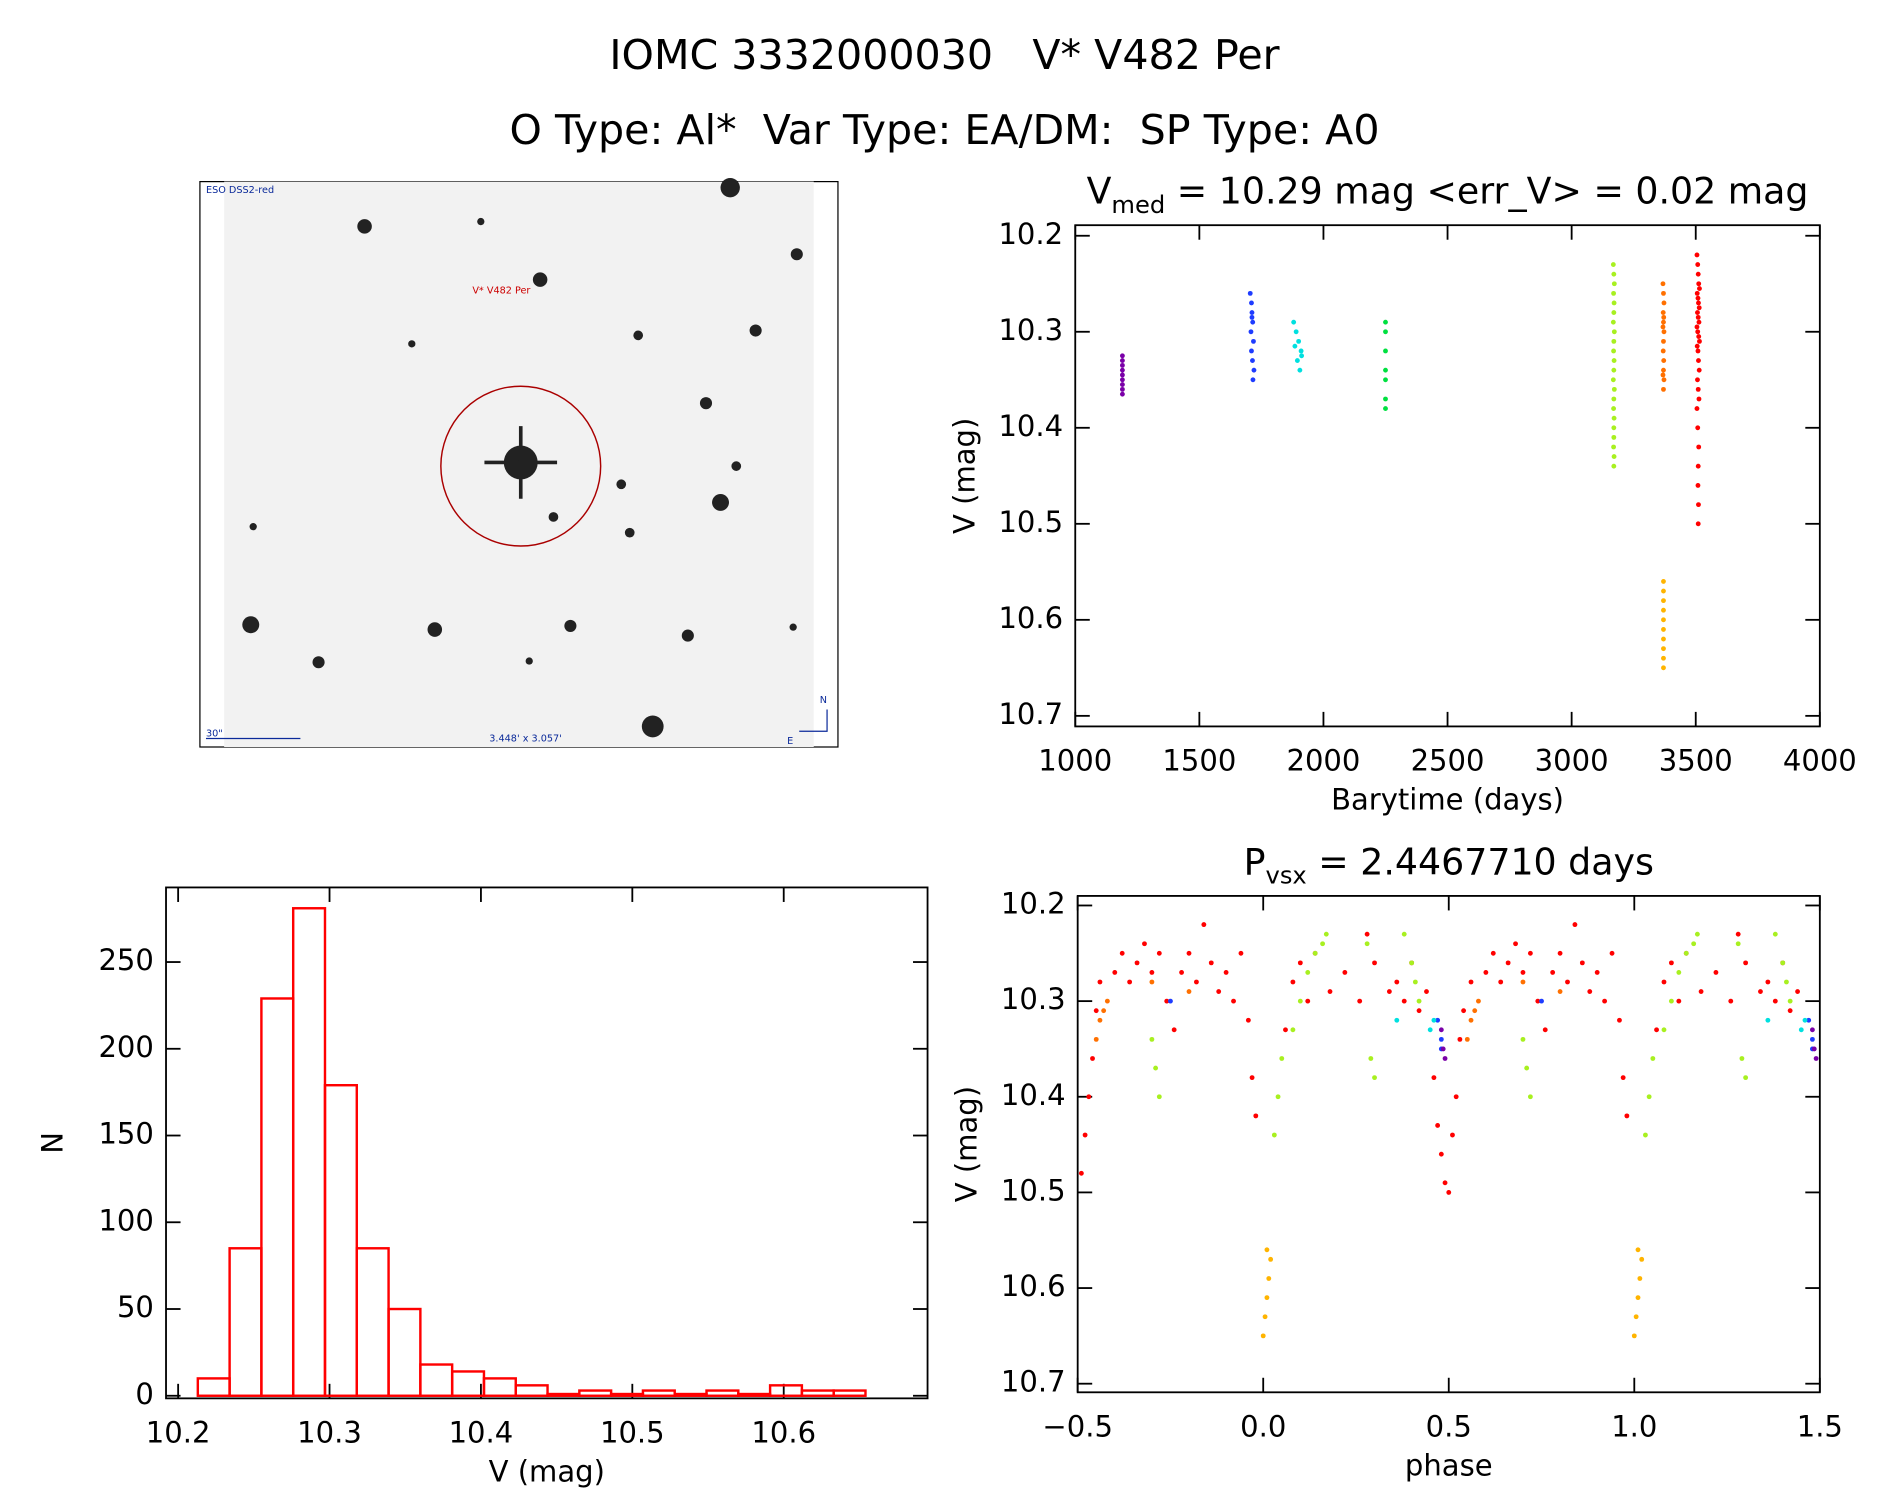 The image size is (1889, 1498). I want to click on chart-title: Pvsx = 2.4467710 days, so click(1449, 864).